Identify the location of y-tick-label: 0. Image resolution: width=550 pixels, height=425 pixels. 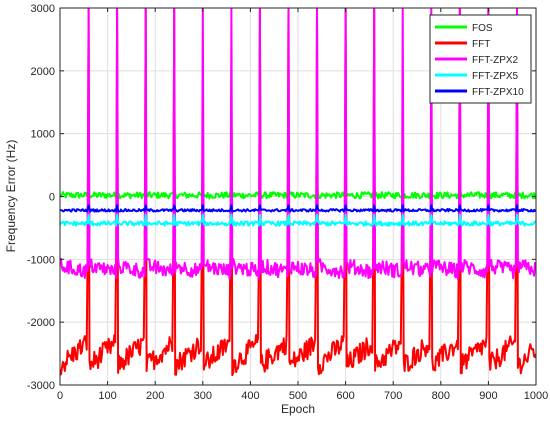
(52, 198).